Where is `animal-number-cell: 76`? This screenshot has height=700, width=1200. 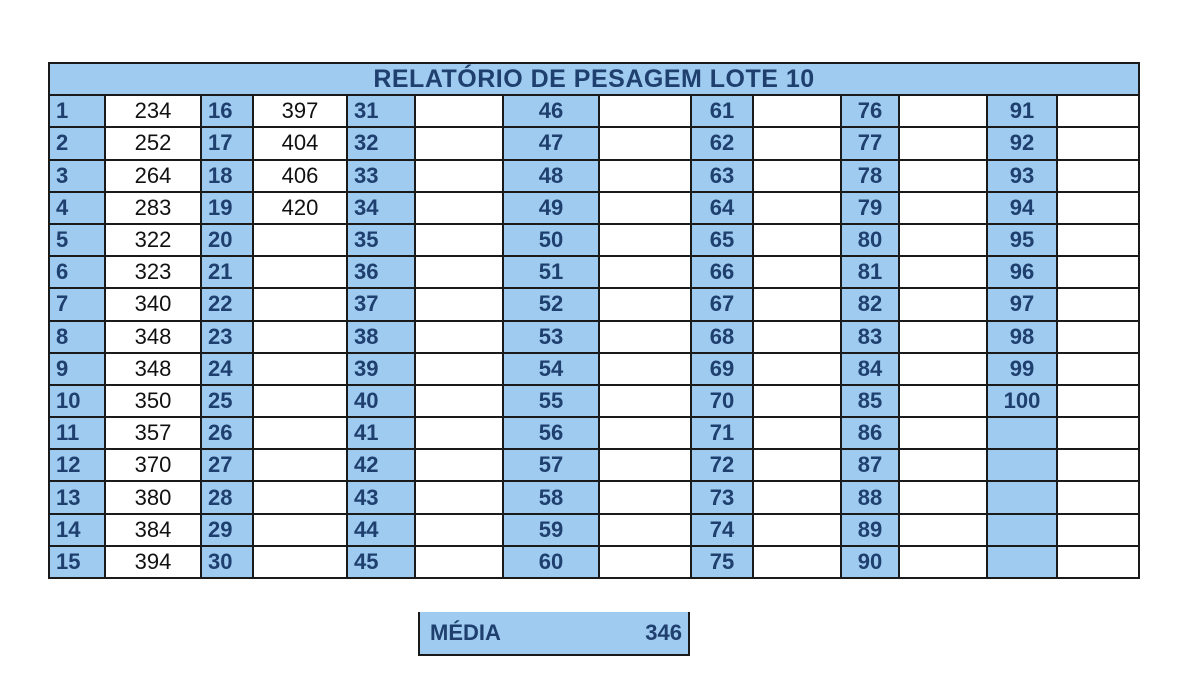
animal-number-cell: 76 is located at coordinates (870, 111).